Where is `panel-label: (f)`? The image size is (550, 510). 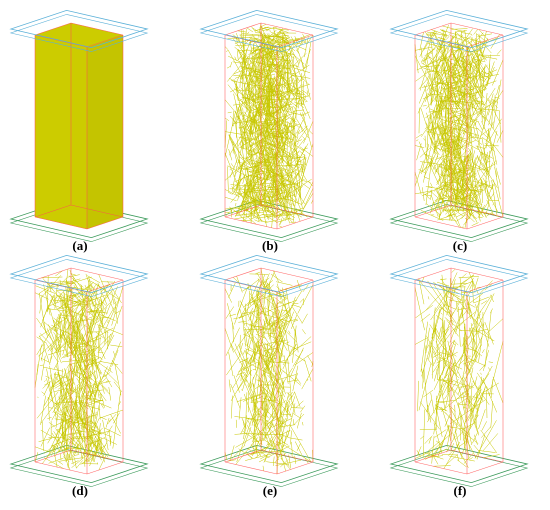
panel-label: (f) is located at coordinates (460, 490).